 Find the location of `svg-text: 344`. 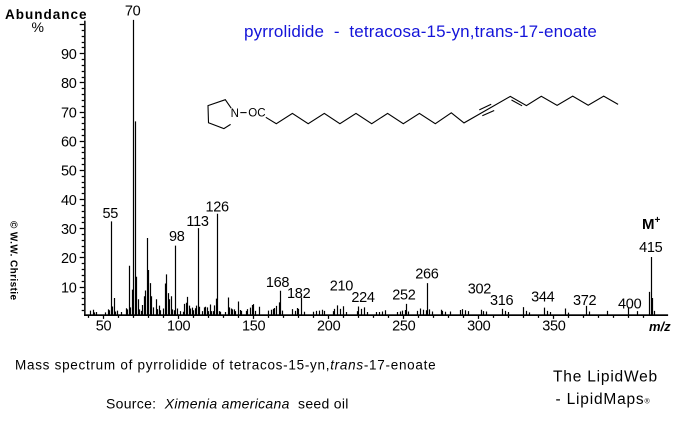

svg-text: 344 is located at coordinates (543, 297).